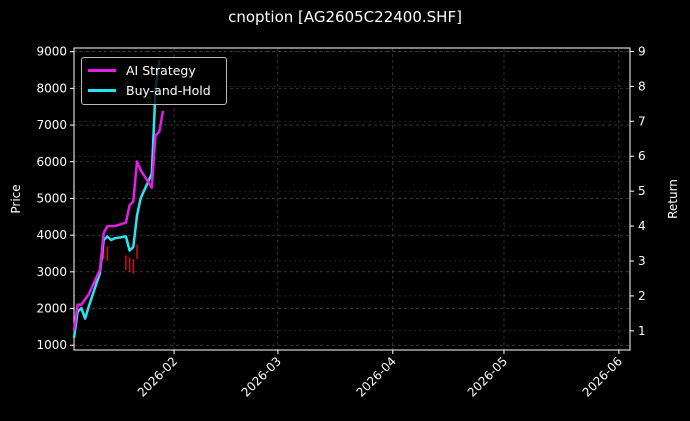  I want to click on y-tick-label: 2000, so click(51, 309).